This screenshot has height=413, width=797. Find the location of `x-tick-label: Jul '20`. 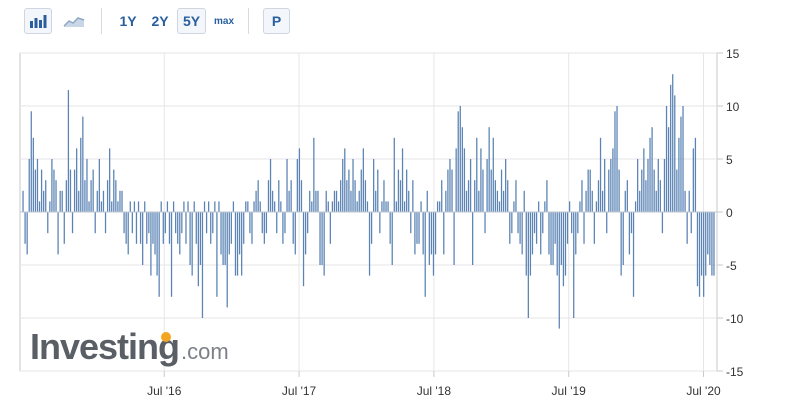

x-tick-label: Jul '20 is located at coordinates (703, 391).